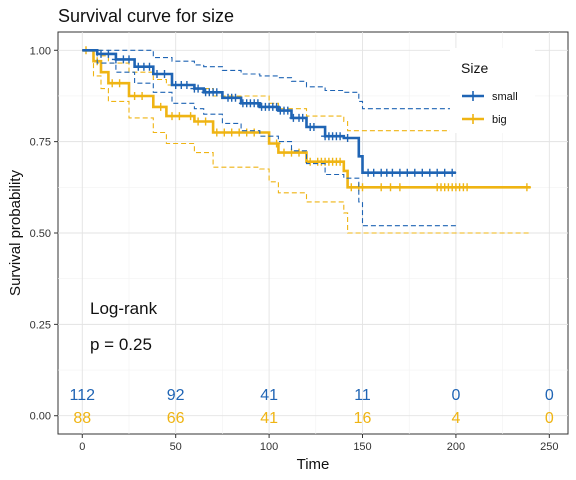 This screenshot has height=480, width=576. Describe the element at coordinates (456, 447) in the screenshot. I see `x-tick-label: 200` at that location.